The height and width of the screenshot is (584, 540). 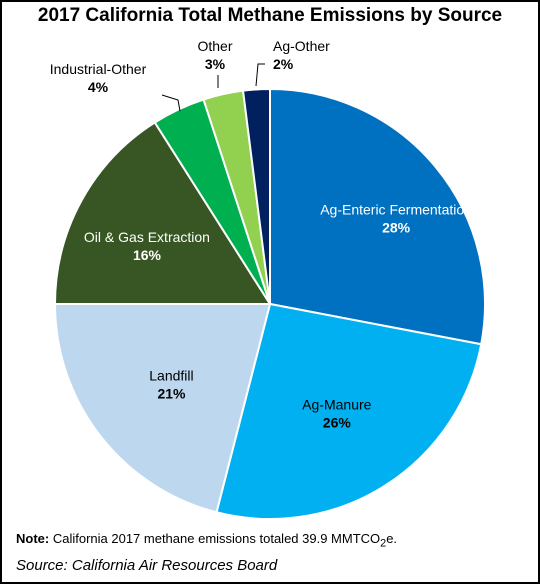 I want to click on slice-value-other: 3%, so click(x=215, y=64).